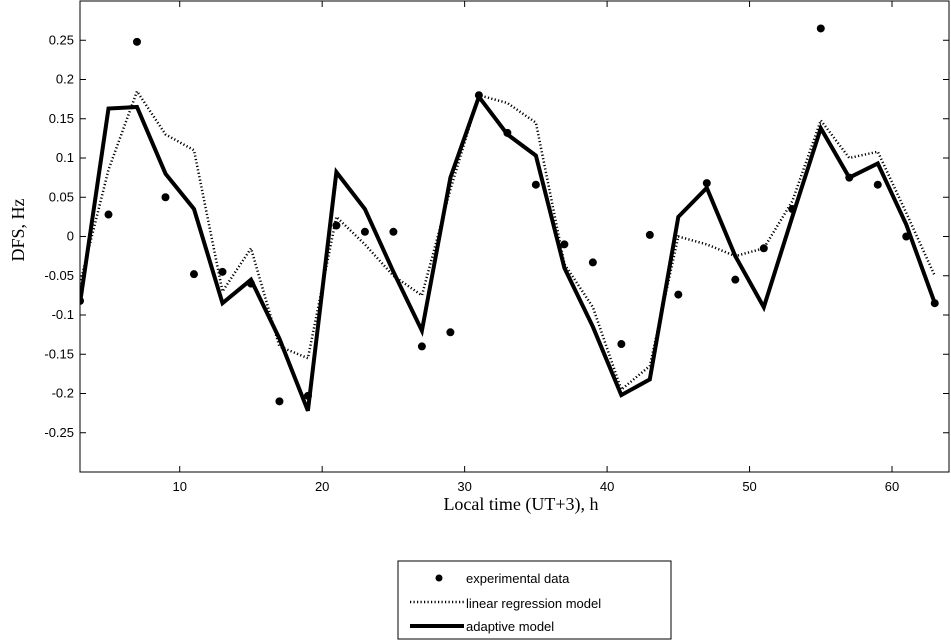  What do you see at coordinates (535, 486) in the screenshot?
I see `x-tick-labels: 10 20 30 40 50 60` at bounding box center [535, 486].